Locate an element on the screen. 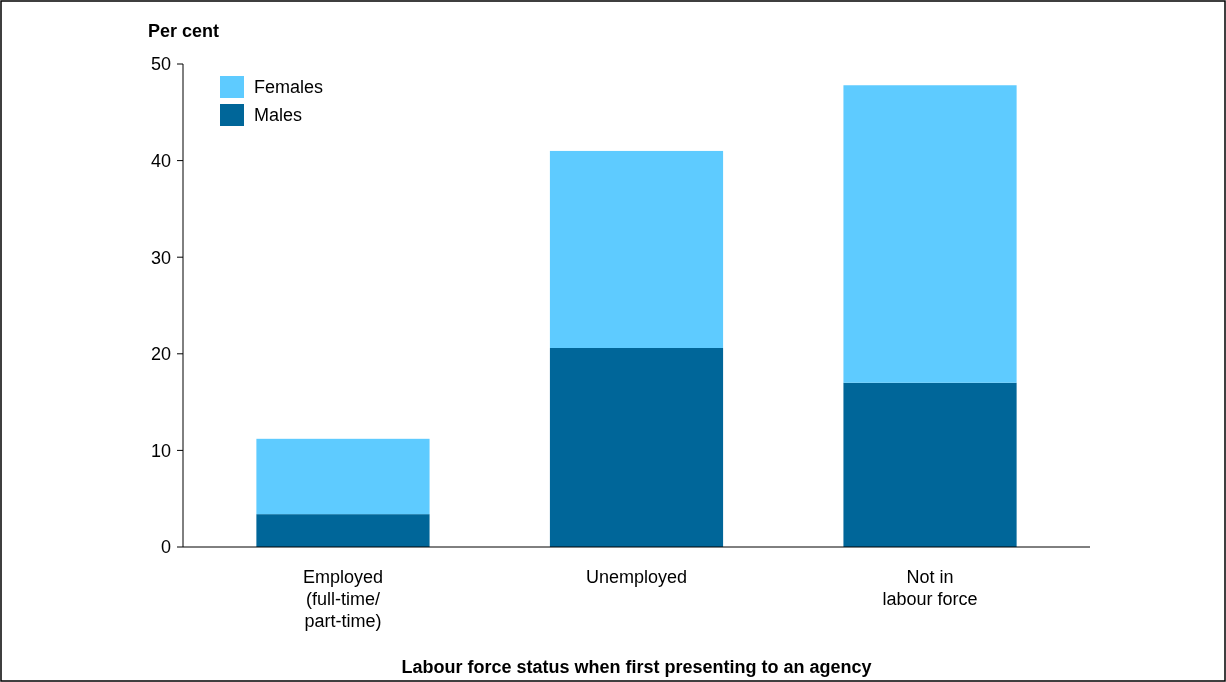 This screenshot has width=1226, height=682. y-tick-label: 0 is located at coordinates (165, 547).